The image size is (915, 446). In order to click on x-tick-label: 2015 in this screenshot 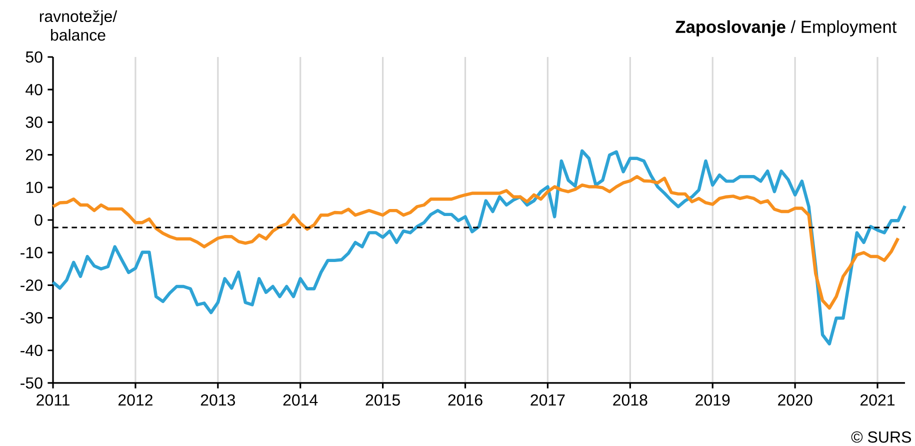, I will do `click(383, 400)`.